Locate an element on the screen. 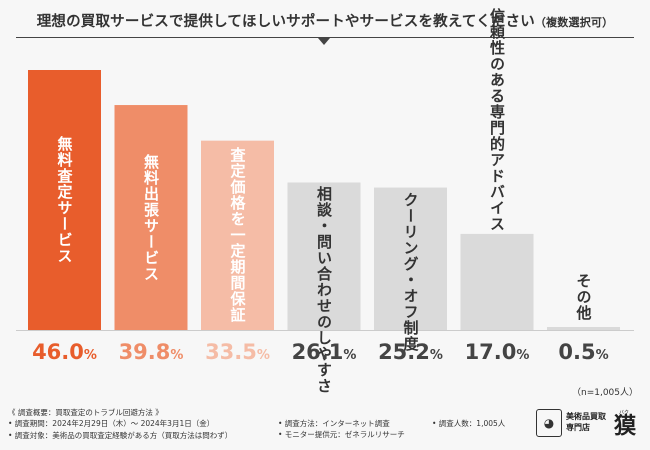  value-label-1: 46.0% is located at coordinates (64, 352).